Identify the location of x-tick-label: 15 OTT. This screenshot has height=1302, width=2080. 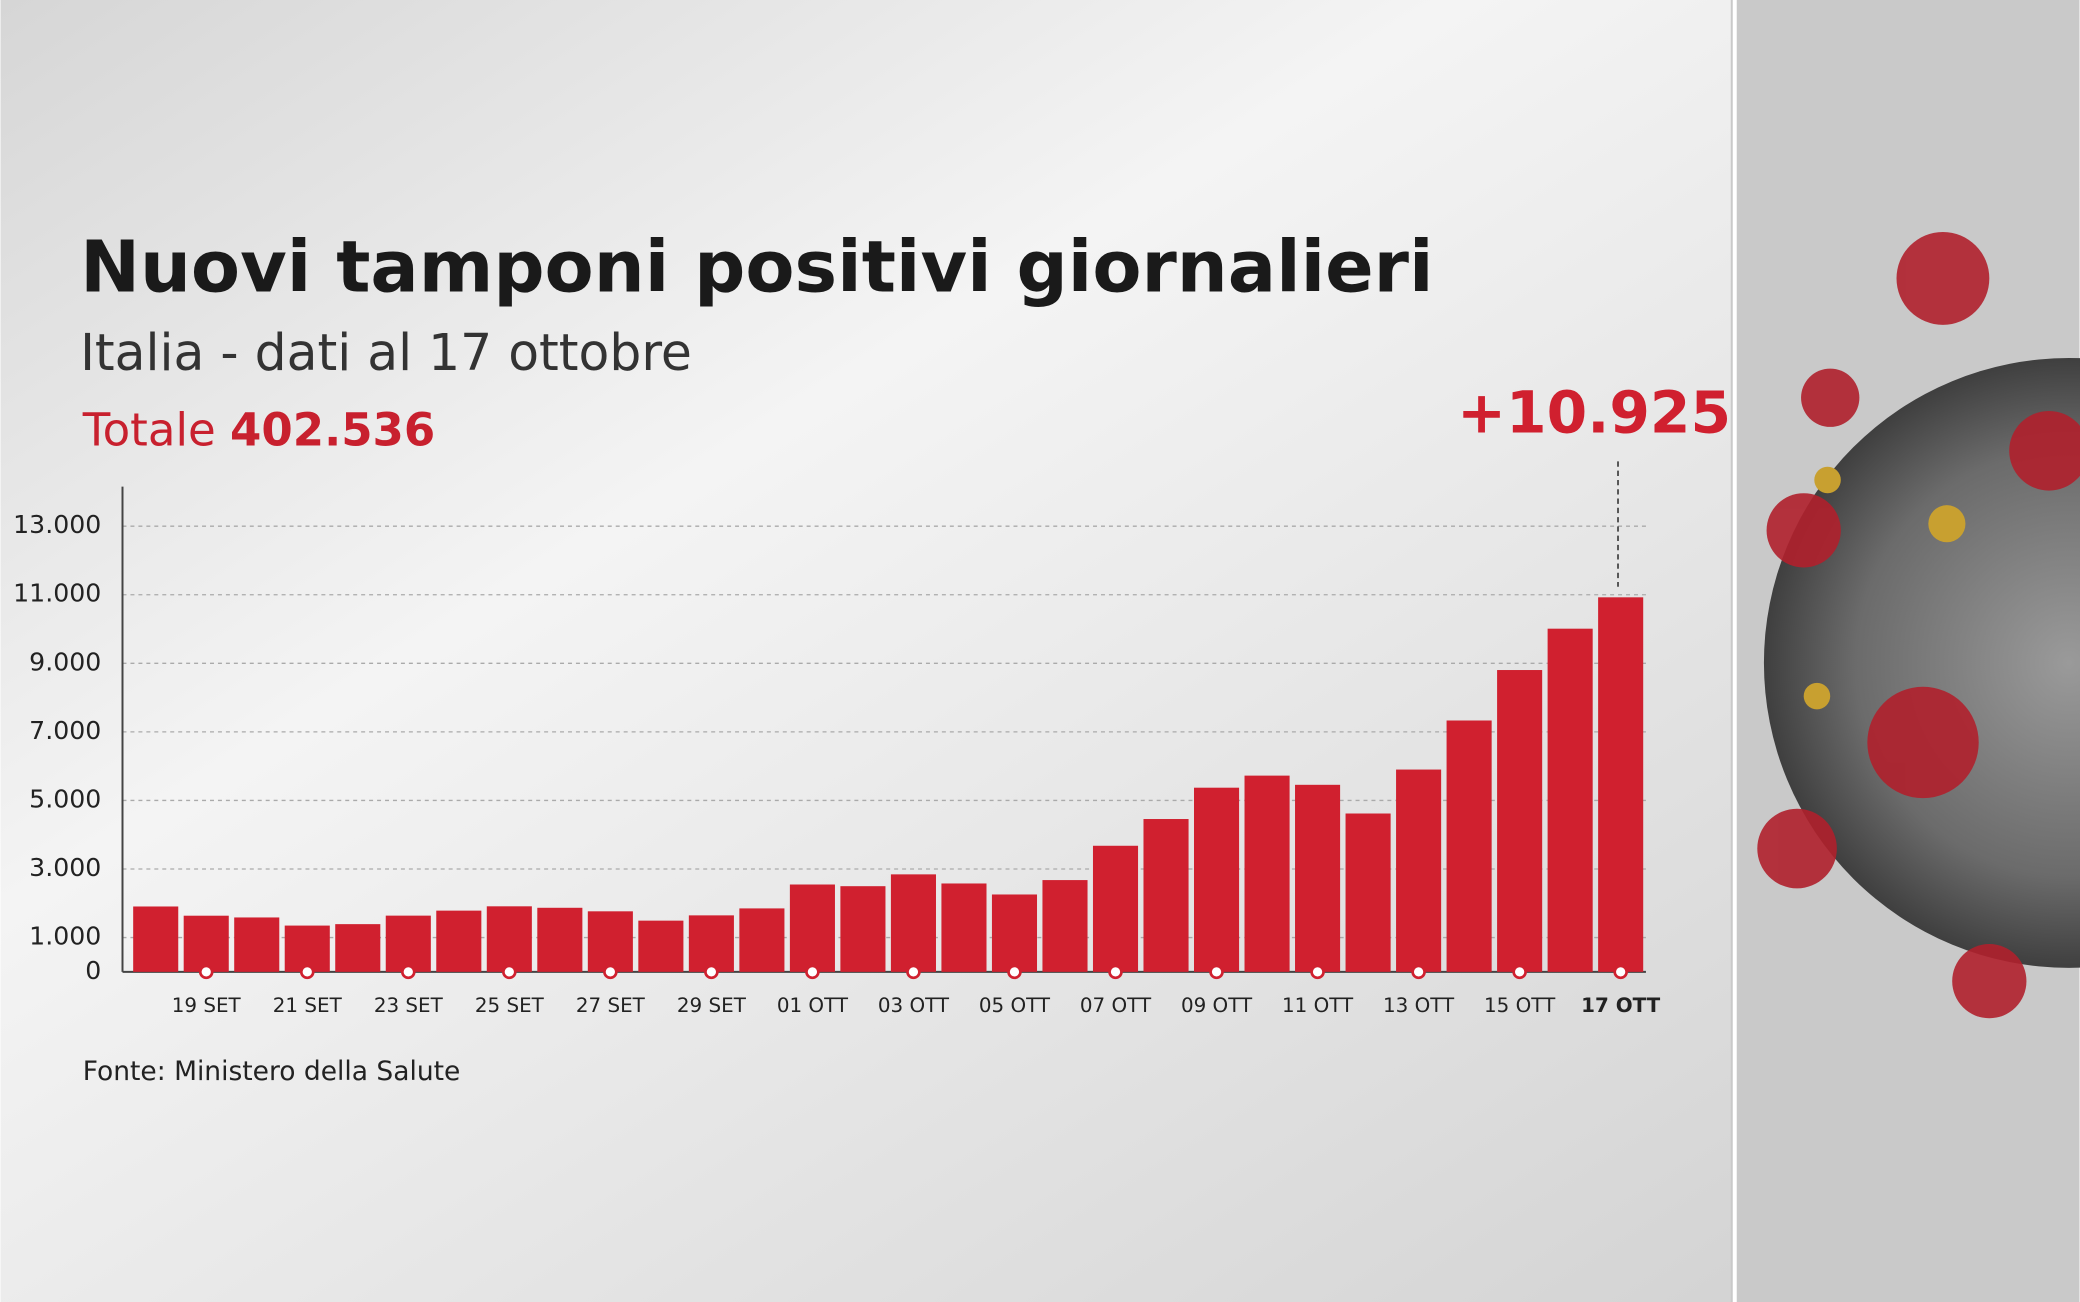
(1520, 1005).